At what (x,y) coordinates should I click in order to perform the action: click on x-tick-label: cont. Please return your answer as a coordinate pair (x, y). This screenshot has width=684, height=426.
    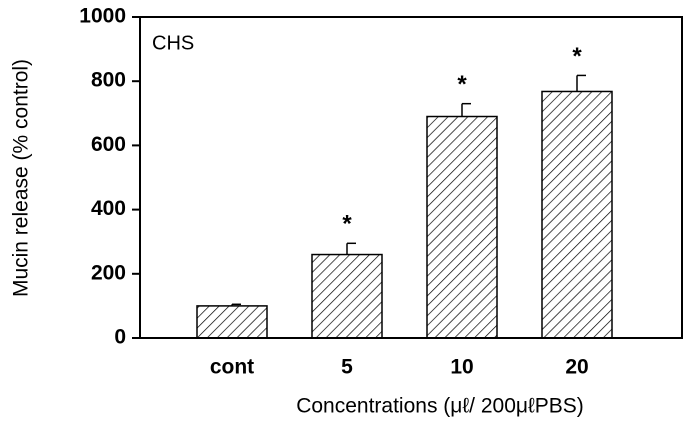
    Looking at the image, I should click on (232, 367).